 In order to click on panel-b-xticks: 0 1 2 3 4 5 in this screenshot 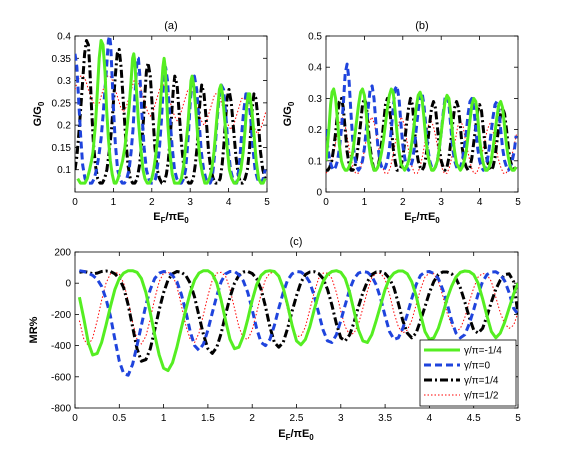, I will do `click(422, 122)`.